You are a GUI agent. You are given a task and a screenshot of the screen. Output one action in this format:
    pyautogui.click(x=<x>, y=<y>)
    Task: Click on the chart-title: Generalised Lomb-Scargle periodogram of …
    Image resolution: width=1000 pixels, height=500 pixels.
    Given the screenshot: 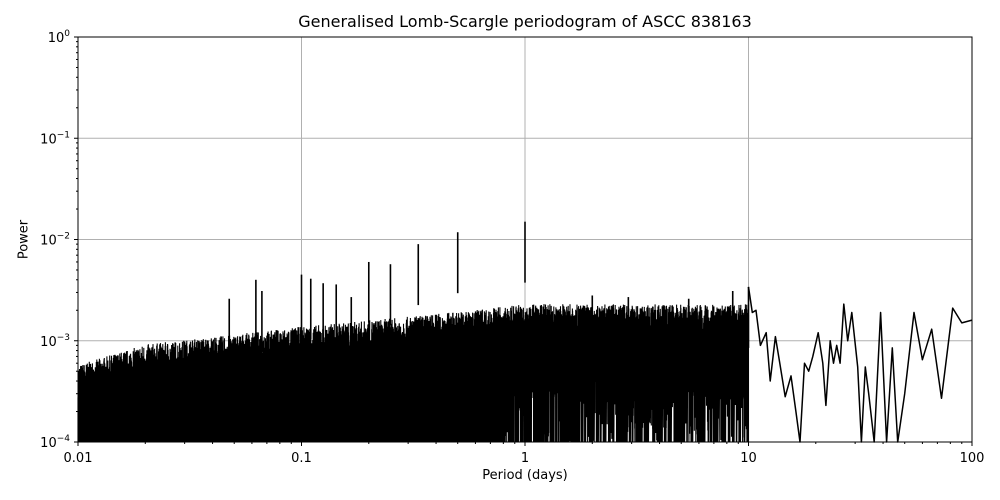 What is the action you would take?
    pyautogui.click(x=525, y=21)
    